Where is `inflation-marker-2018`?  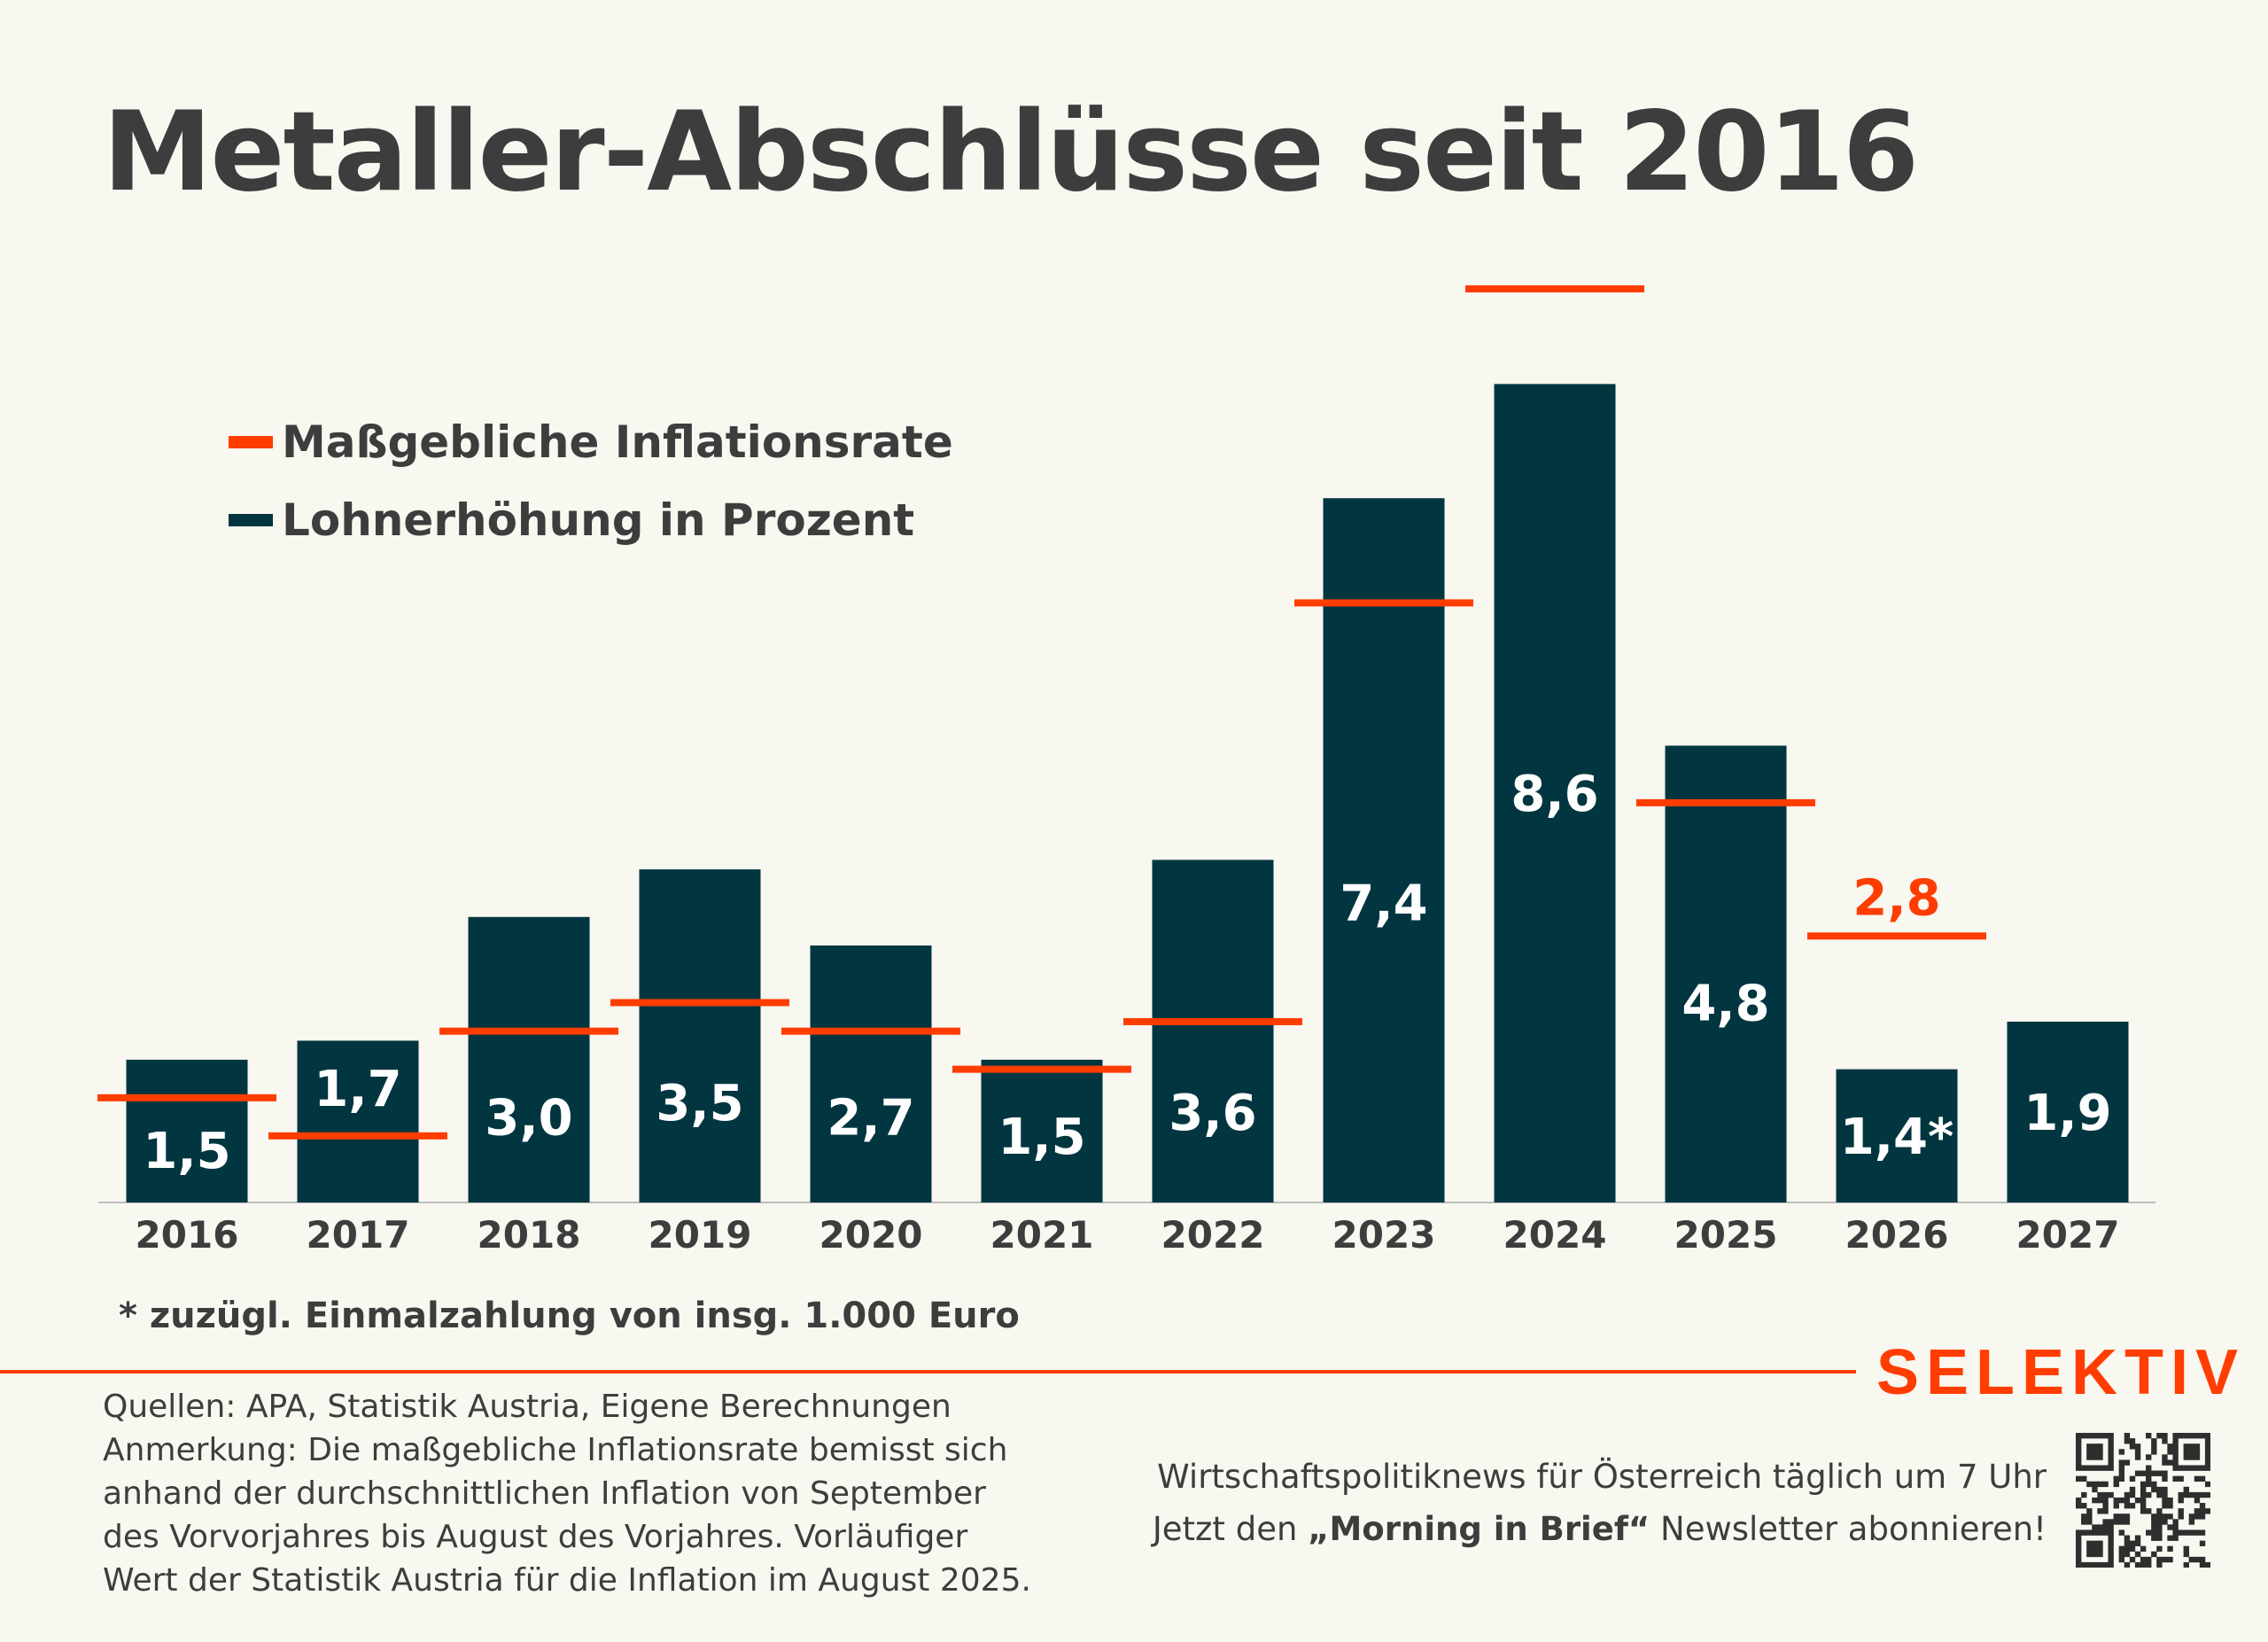 inflation-marker-2018 is located at coordinates (528, 1031).